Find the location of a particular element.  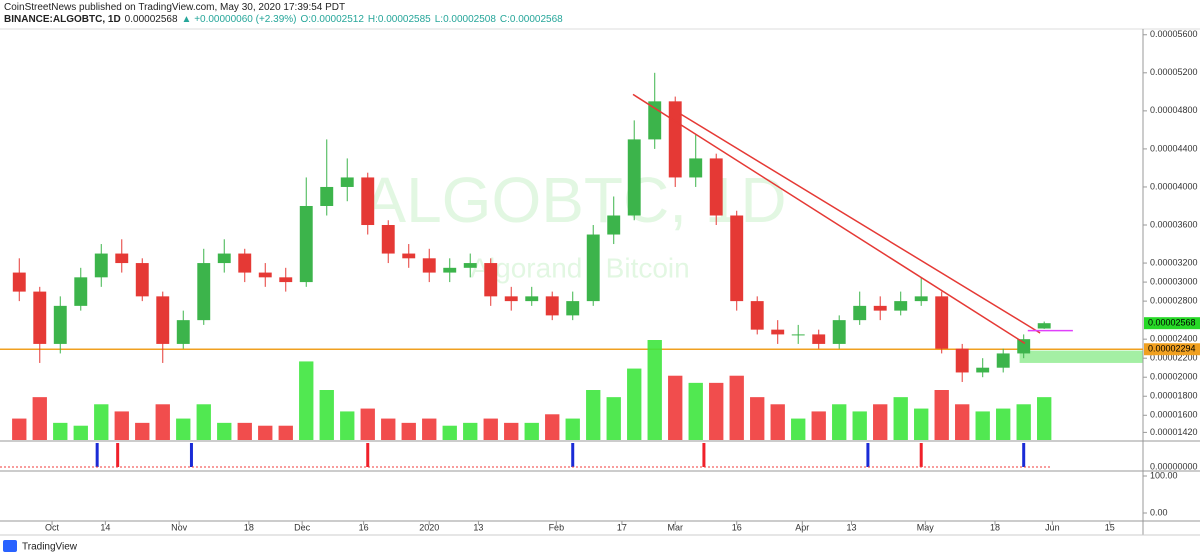

close: C:0.00002568 is located at coordinates (531, 19).